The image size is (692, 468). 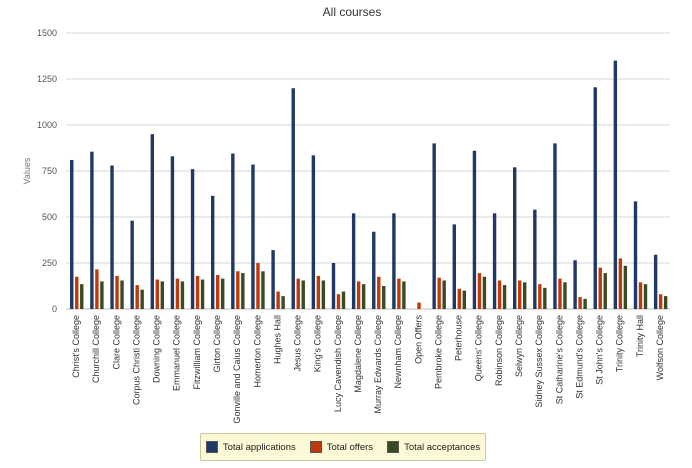 I want to click on x-tick-label: Wolfson College, so click(x=660, y=347).